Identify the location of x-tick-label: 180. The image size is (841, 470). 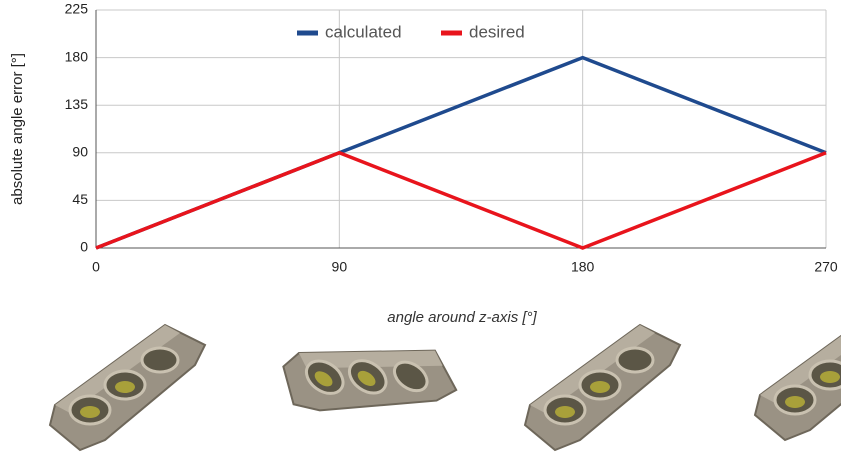
(583, 267).